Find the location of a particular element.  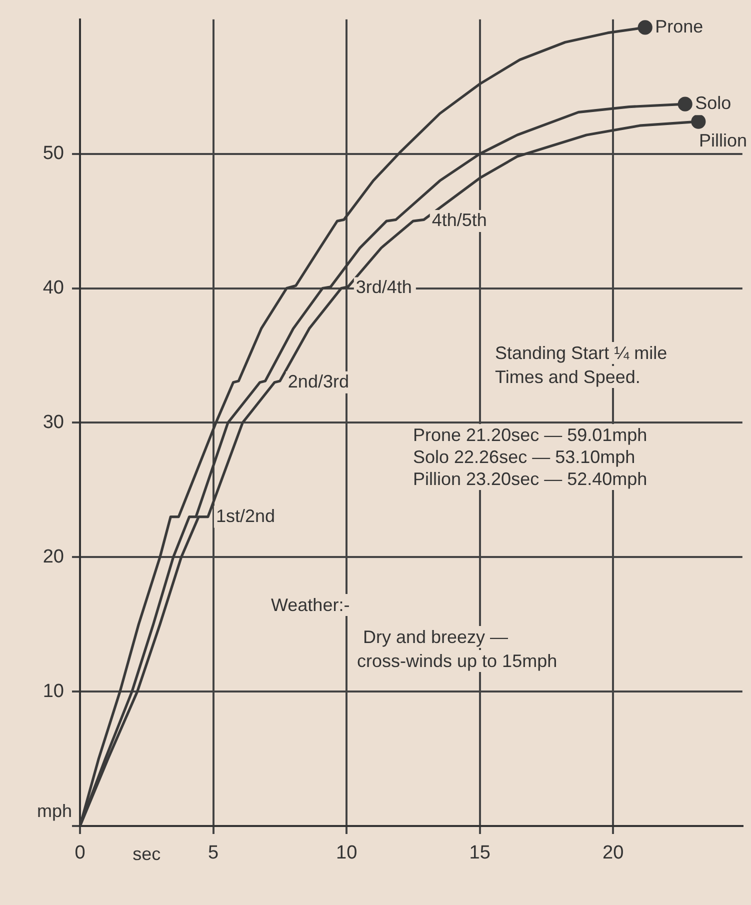

series-label: Prone is located at coordinates (679, 26).